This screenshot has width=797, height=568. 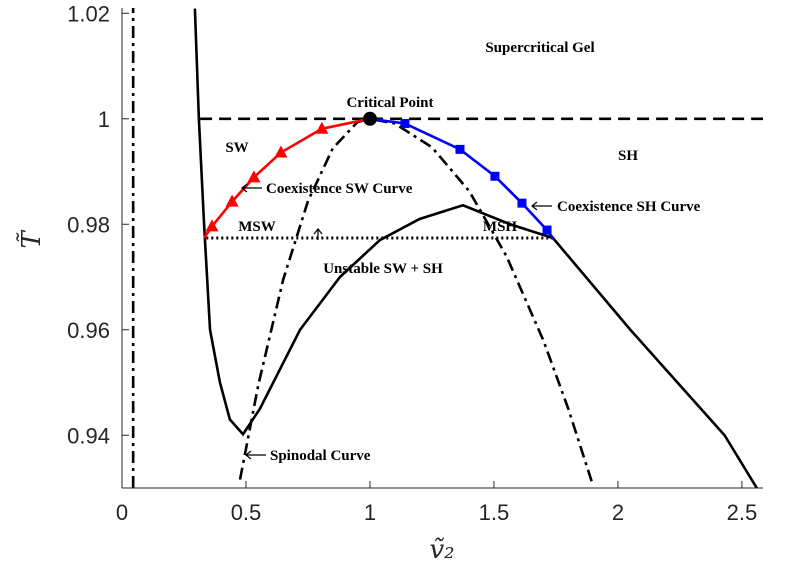 I want to click on annotation: Critical Point, so click(x=389, y=103).